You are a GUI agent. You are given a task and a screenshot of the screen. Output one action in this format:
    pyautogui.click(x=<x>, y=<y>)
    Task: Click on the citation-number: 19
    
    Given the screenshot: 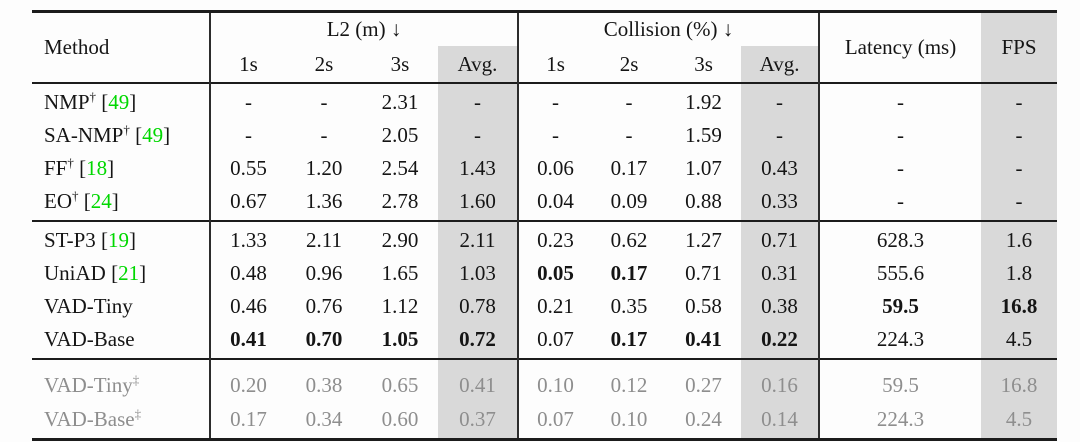 What is the action you would take?
    pyautogui.click(x=119, y=240)
    